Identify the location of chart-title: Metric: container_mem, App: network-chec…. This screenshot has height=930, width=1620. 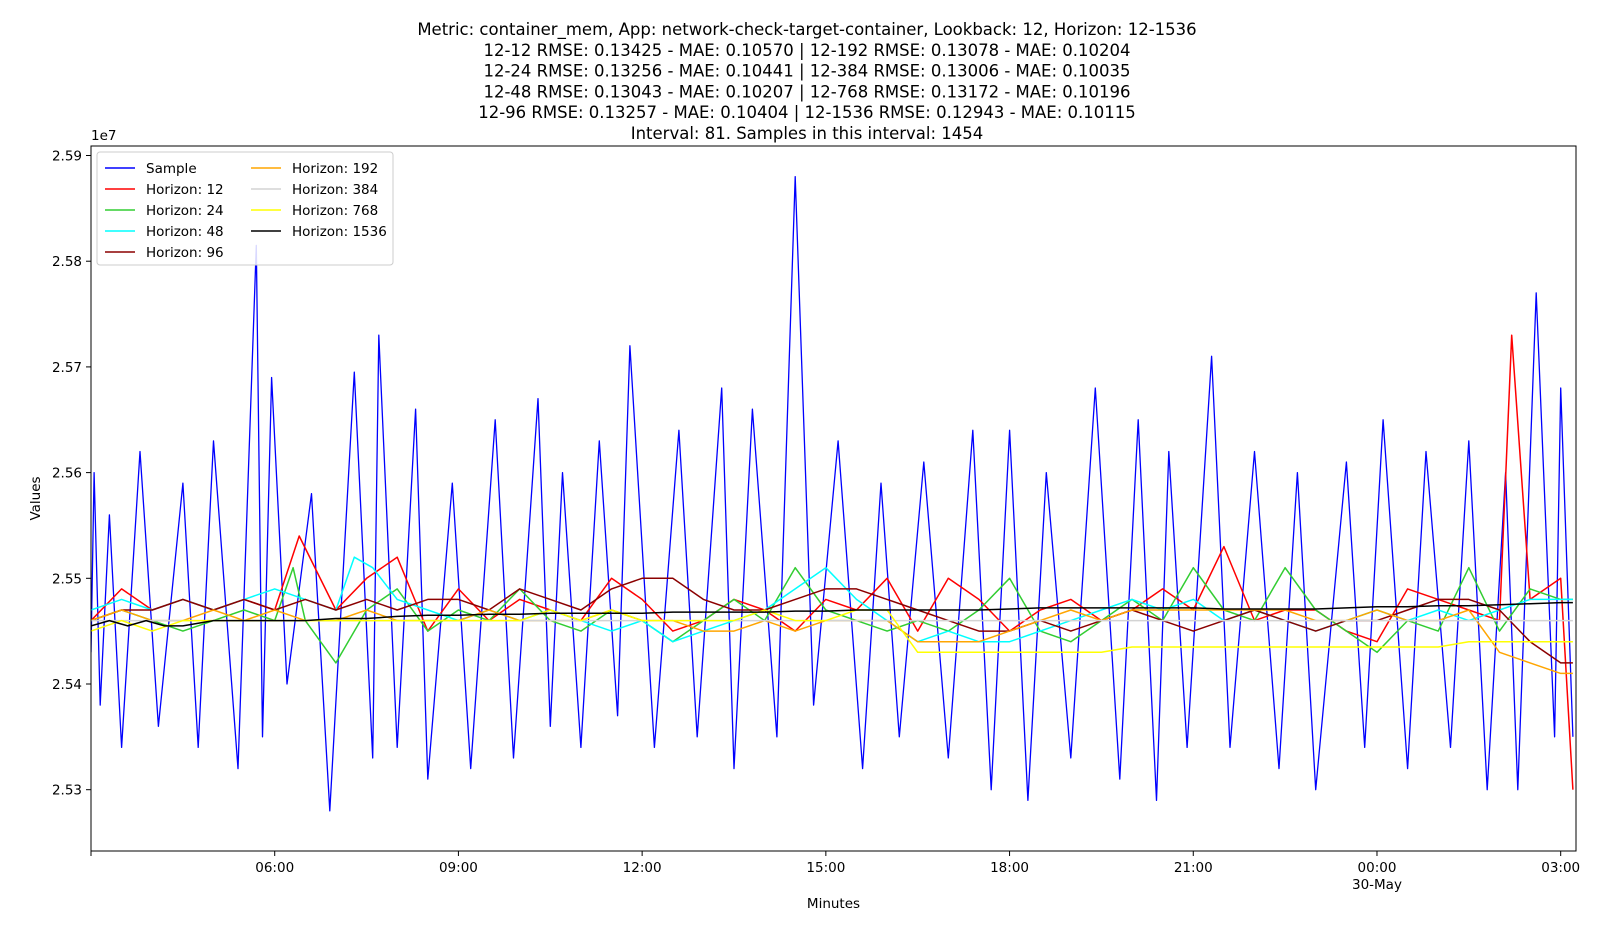
(806, 81).